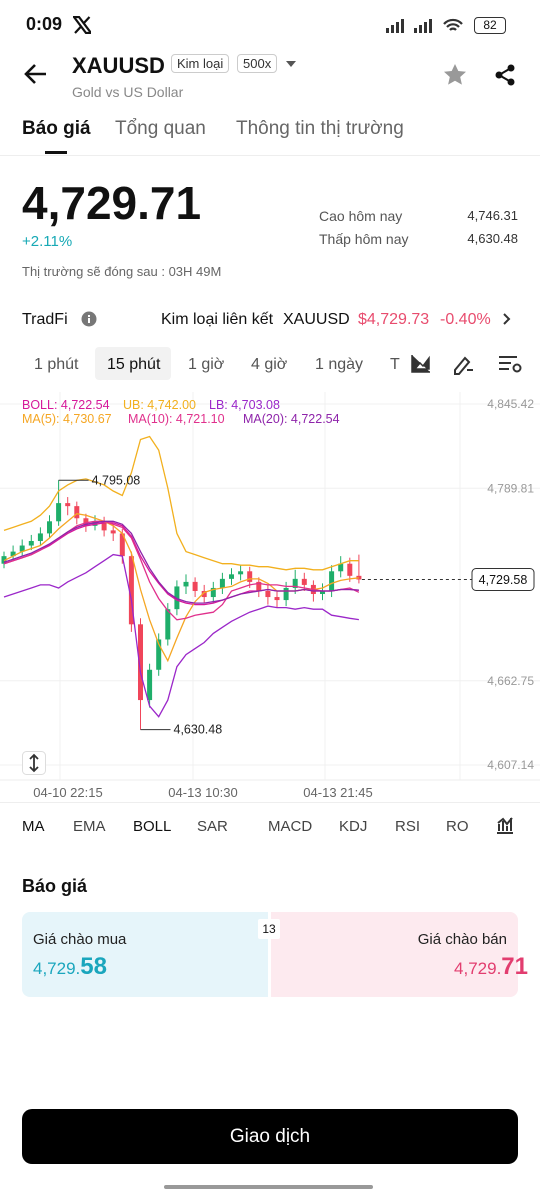 This screenshot has height=1200, width=540. Describe the element at coordinates (198, 730) in the screenshot. I see `min-label: 4,630.48` at that location.